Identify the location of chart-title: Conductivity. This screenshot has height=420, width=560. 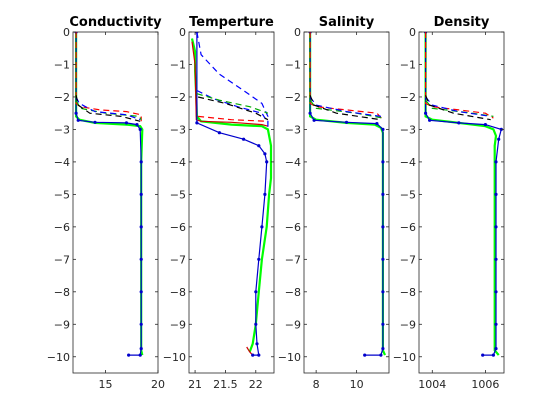
(115, 22).